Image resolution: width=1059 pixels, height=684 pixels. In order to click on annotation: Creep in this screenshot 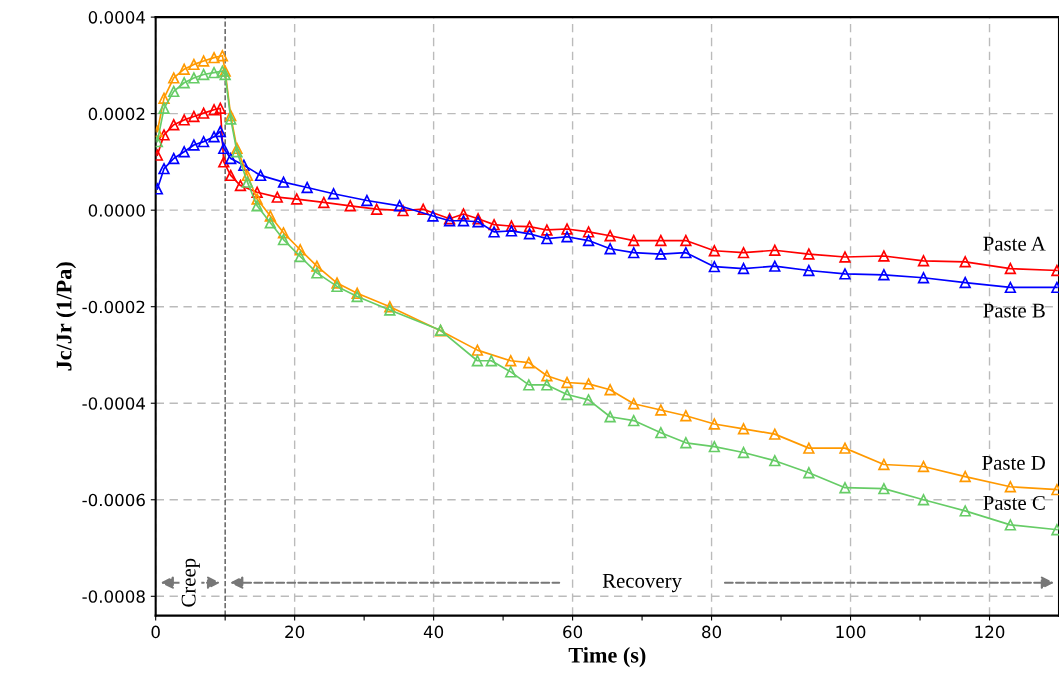, I will do `click(190, 582)`.